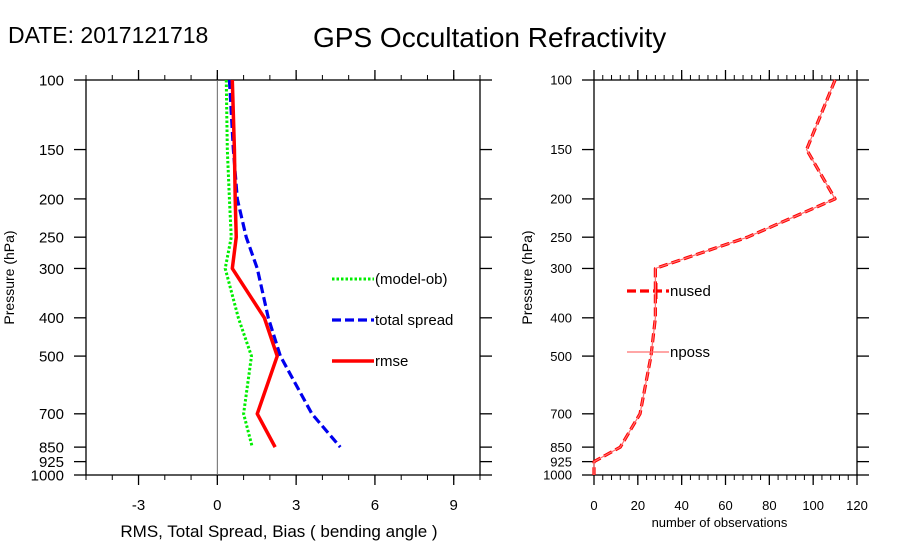 Image resolution: width=900 pixels, height=560 pixels. What do you see at coordinates (411, 279) in the screenshot?
I see `legend-label: (model-ob)` at bounding box center [411, 279].